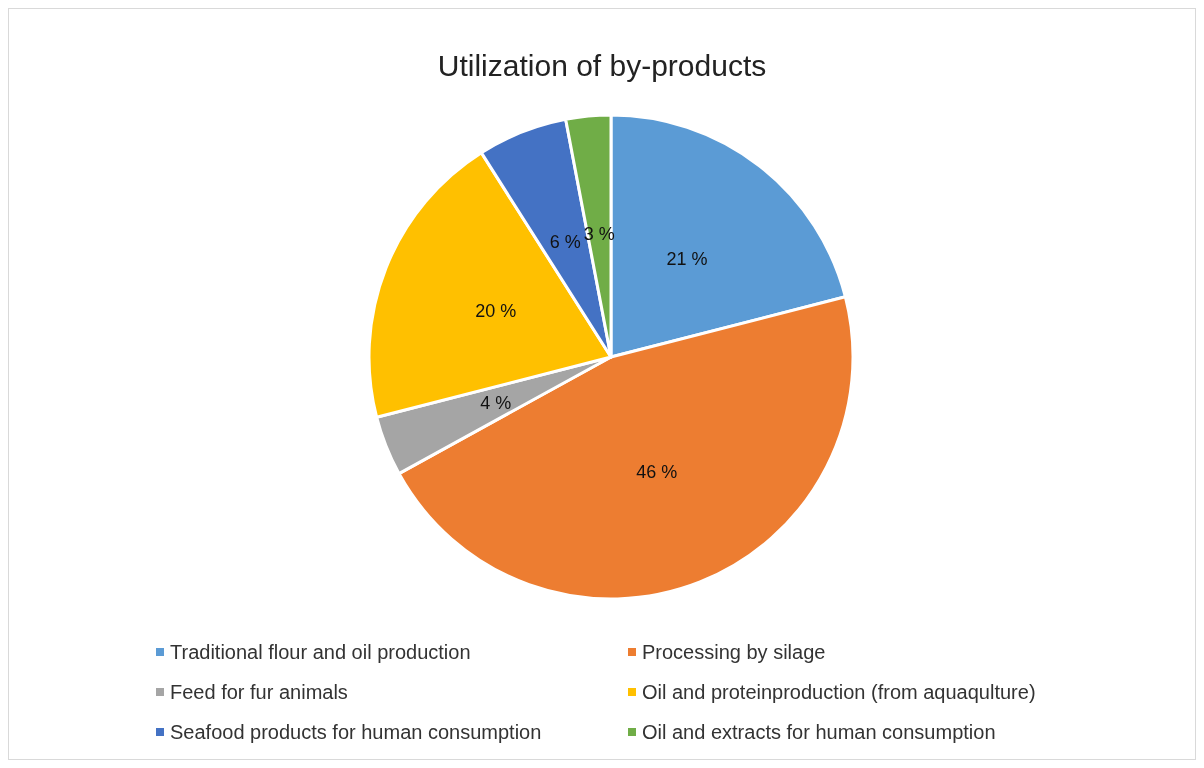  I want to click on legend-label: Feed for fur animals, so click(259, 692).